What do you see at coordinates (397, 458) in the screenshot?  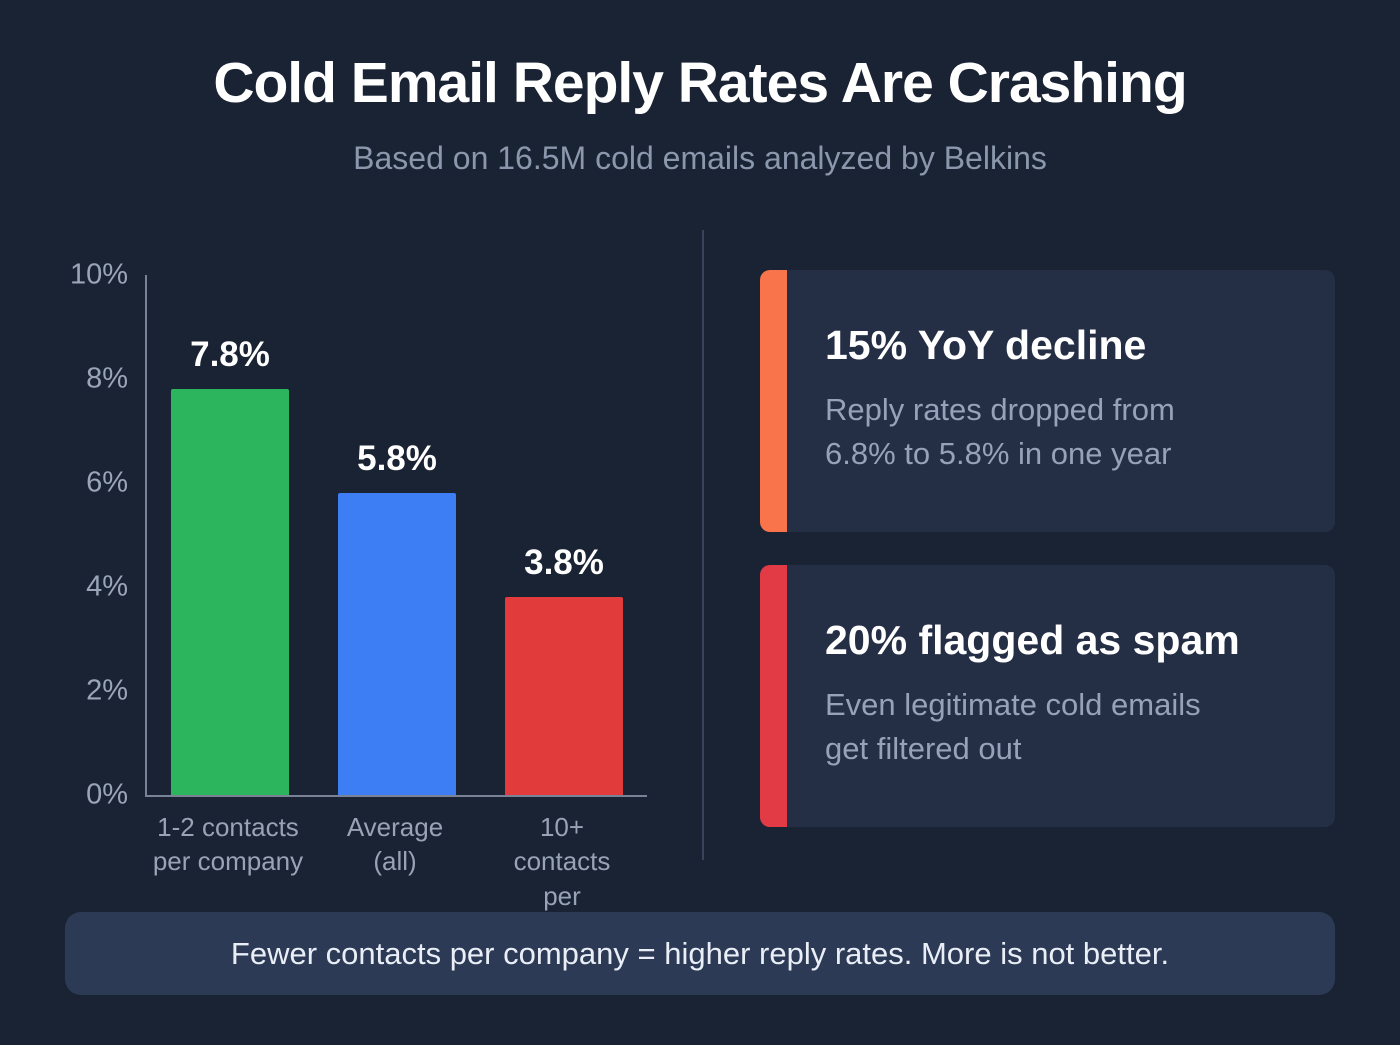 I see `bar-value-label: 5.8%` at bounding box center [397, 458].